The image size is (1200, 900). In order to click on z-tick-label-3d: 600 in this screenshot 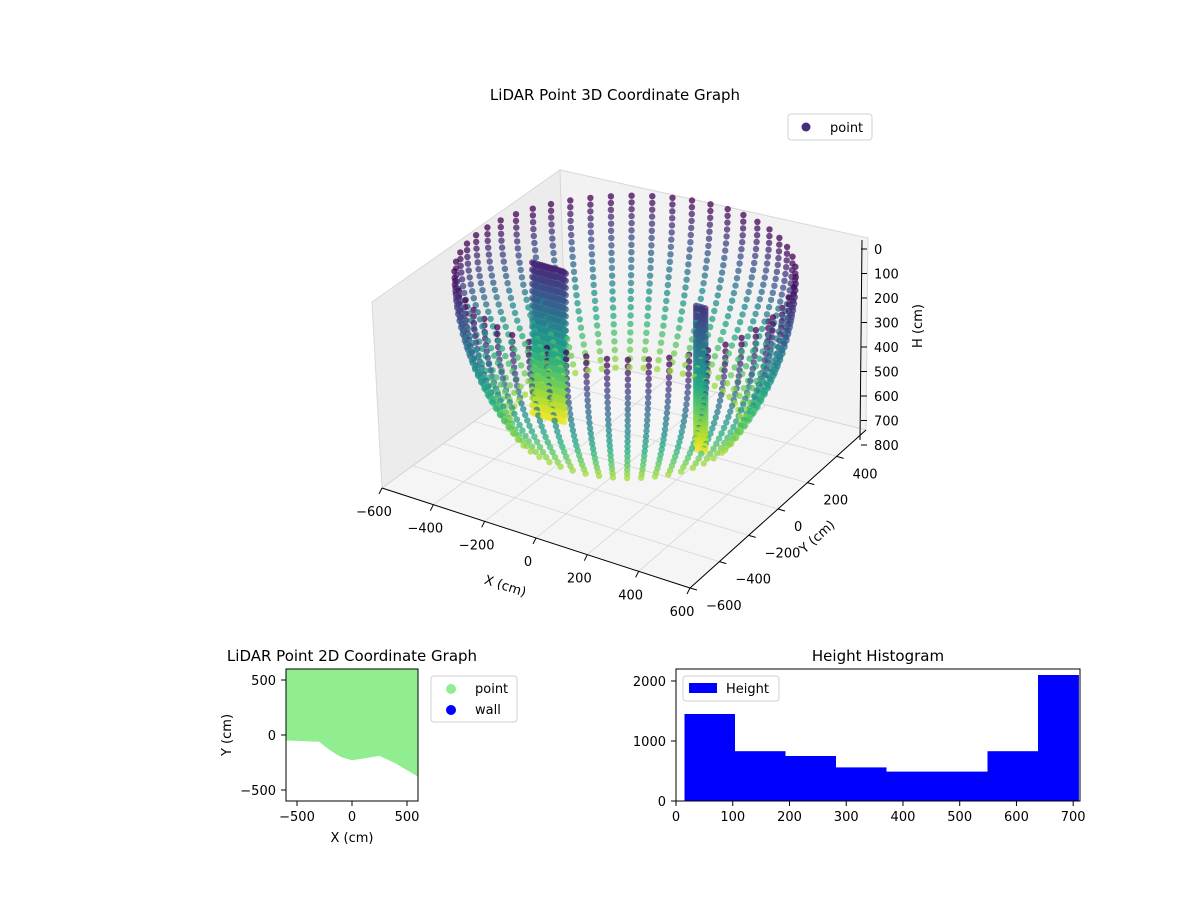, I will do `click(886, 397)`.